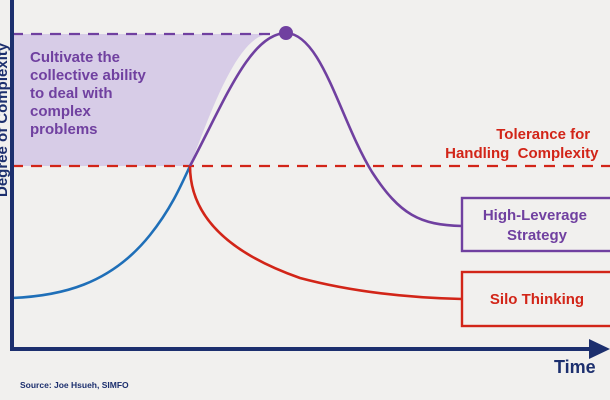 The image size is (610, 400). What do you see at coordinates (543, 134) in the screenshot?
I see `tolerance-line-1: Tolerance for` at bounding box center [543, 134].